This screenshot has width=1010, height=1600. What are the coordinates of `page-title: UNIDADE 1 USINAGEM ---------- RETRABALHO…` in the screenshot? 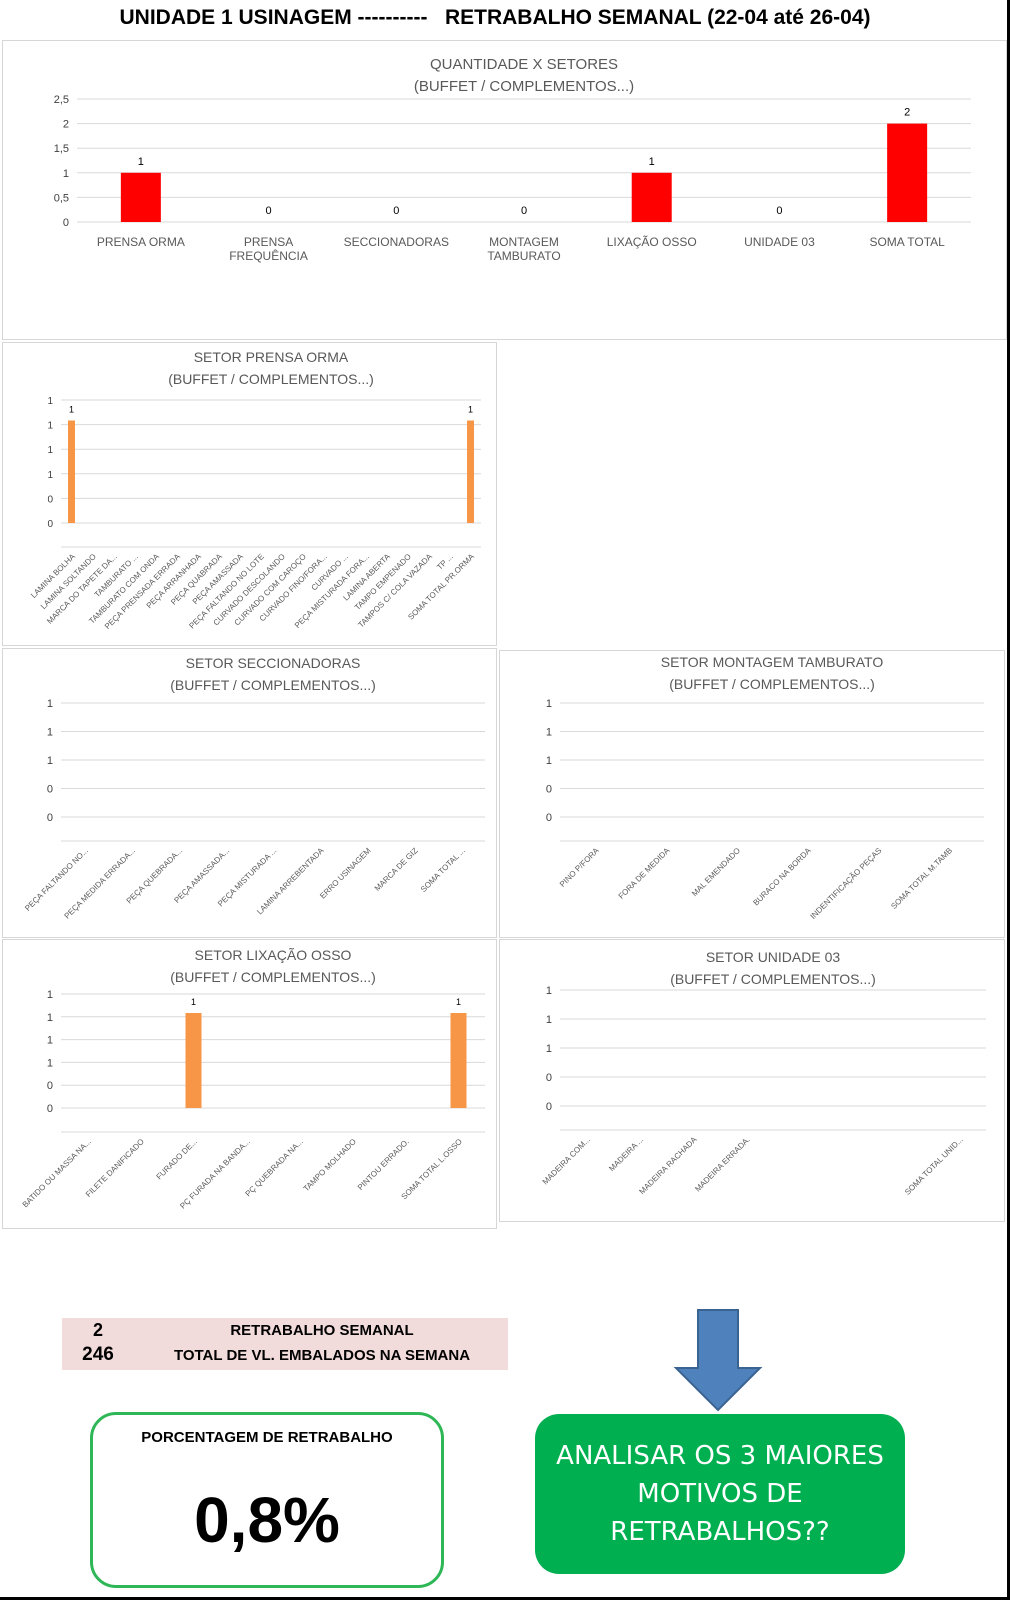 It's located at (495, 17).